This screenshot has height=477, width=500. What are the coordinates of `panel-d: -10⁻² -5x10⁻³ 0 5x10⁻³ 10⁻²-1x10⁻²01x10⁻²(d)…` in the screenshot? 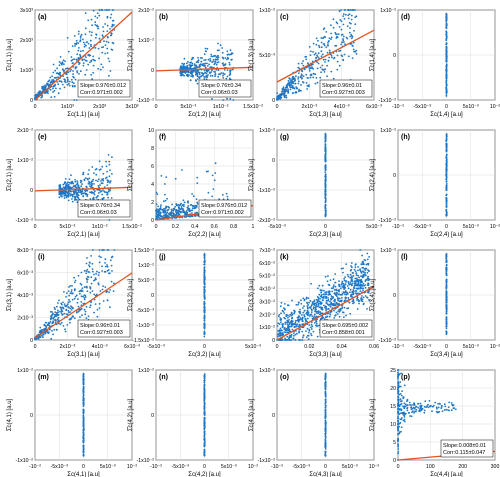 It's located at (435, 63).